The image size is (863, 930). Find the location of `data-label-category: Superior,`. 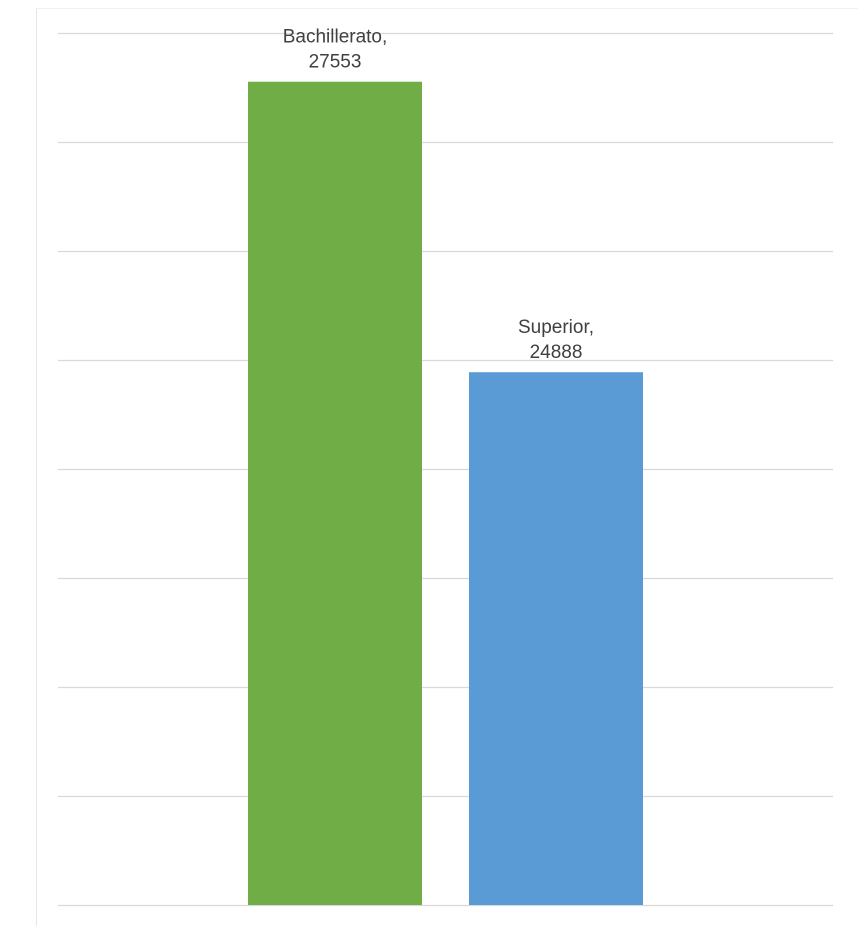

data-label-category: Superior, is located at coordinates (556, 327).